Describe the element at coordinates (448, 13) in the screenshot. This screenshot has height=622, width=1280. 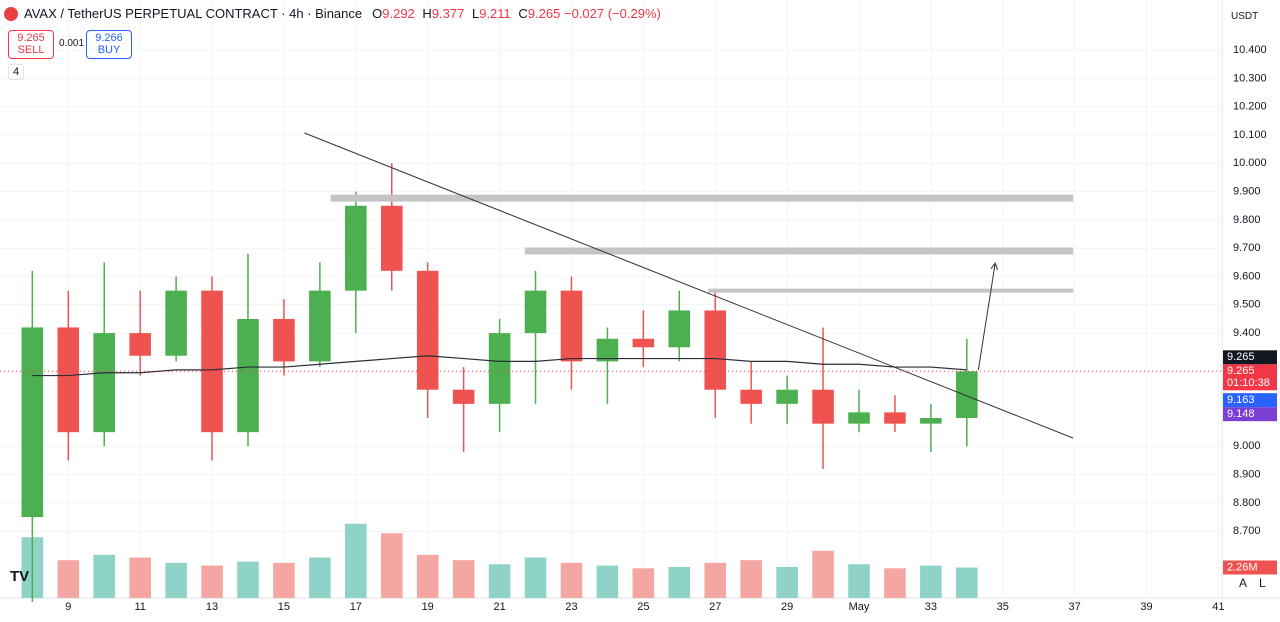
I see `ohlc-value: 9.377` at that location.